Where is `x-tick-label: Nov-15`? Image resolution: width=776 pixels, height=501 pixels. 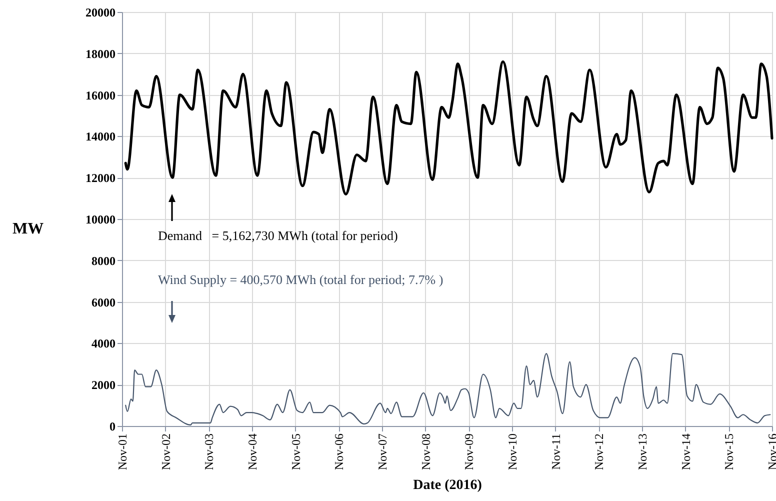 x-tick-label: Nov-15 is located at coordinates (729, 452).